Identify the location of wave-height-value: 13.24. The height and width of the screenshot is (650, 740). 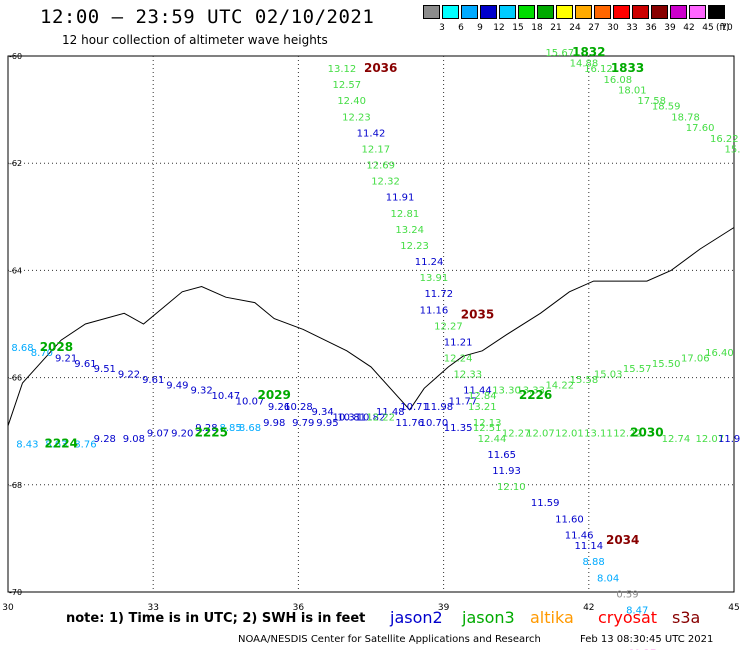
(409, 230).